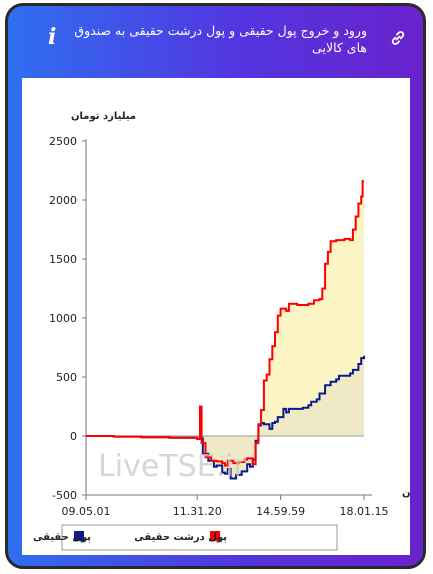  Describe the element at coordinates (63, 141) in the screenshot. I see `y-tick-label: 2500` at that location.